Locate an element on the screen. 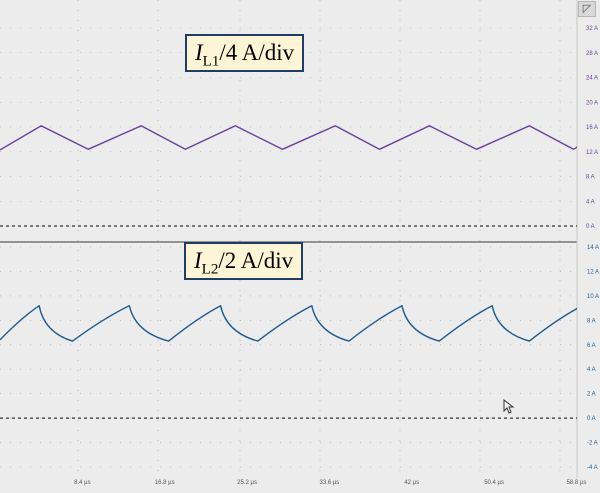 This screenshot has height=493, width=600. mouse-pointer-icon is located at coordinates (509, 406).